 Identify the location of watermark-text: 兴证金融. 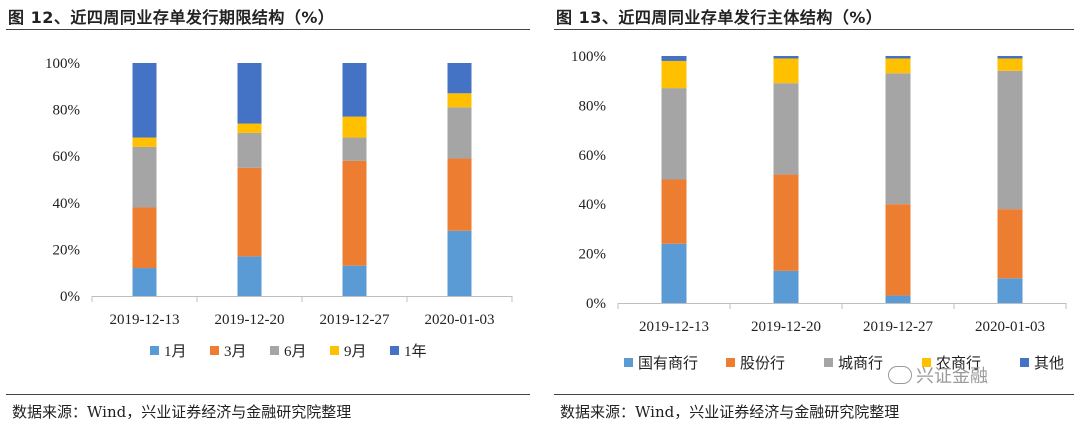
(952, 376).